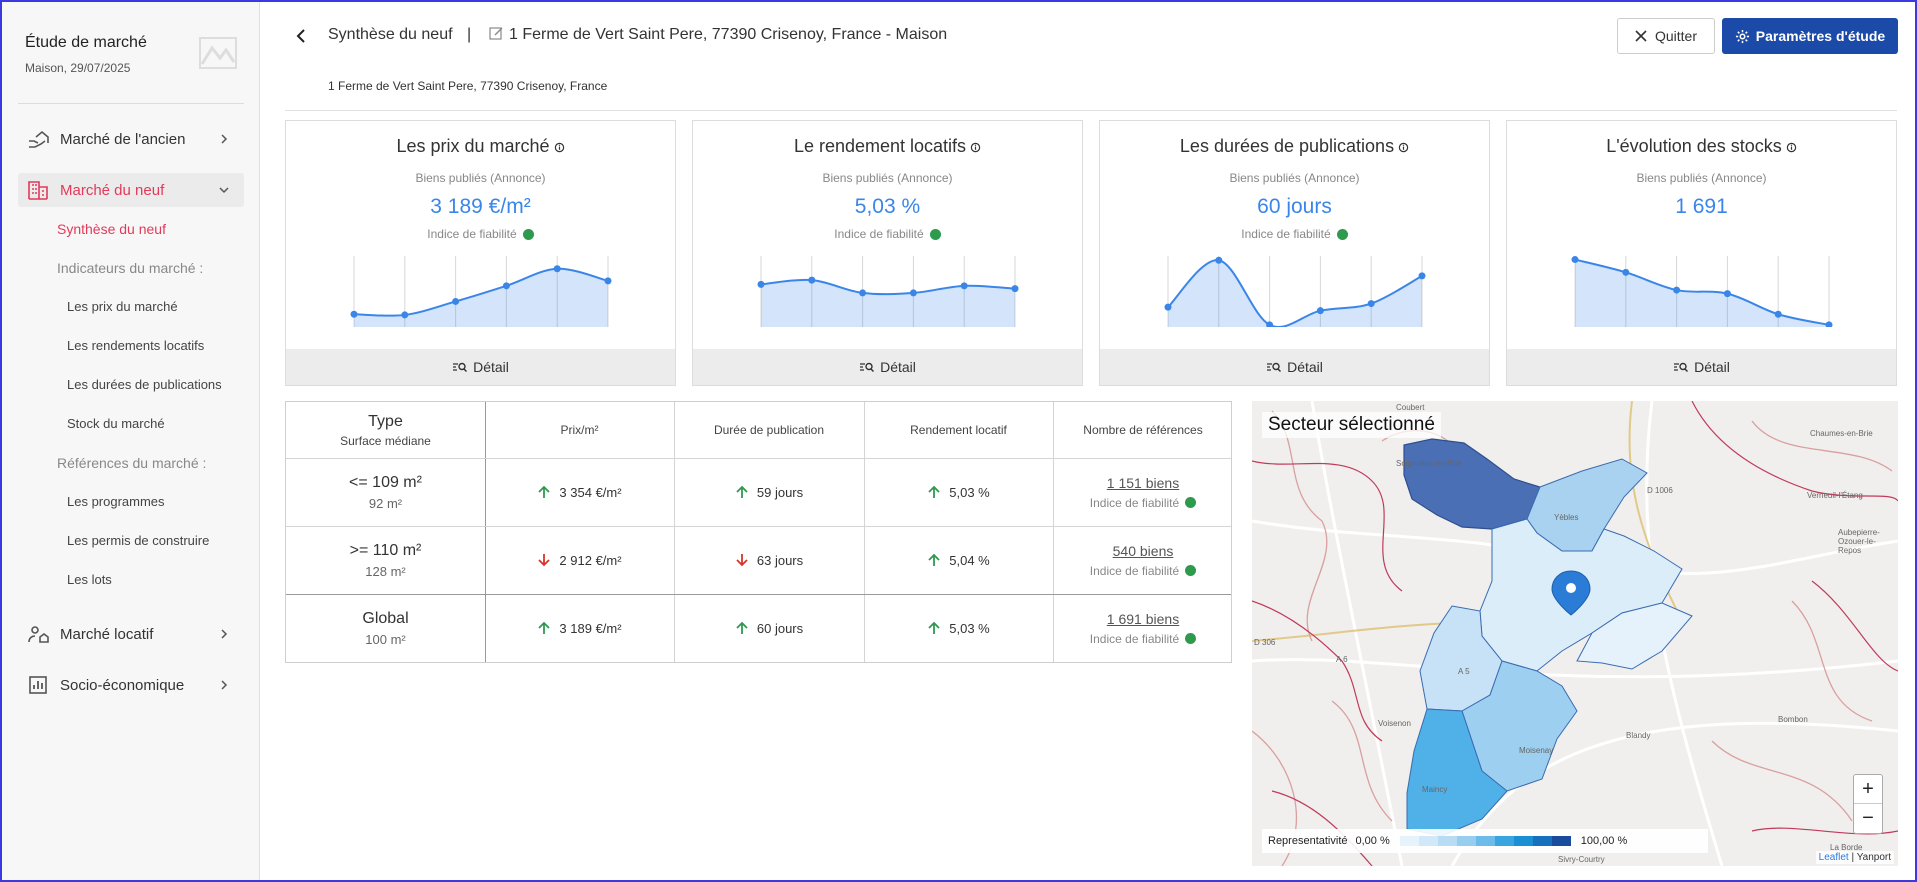 Image resolution: width=1917 pixels, height=882 pixels. I want to click on table-divider, so click(758, 594).